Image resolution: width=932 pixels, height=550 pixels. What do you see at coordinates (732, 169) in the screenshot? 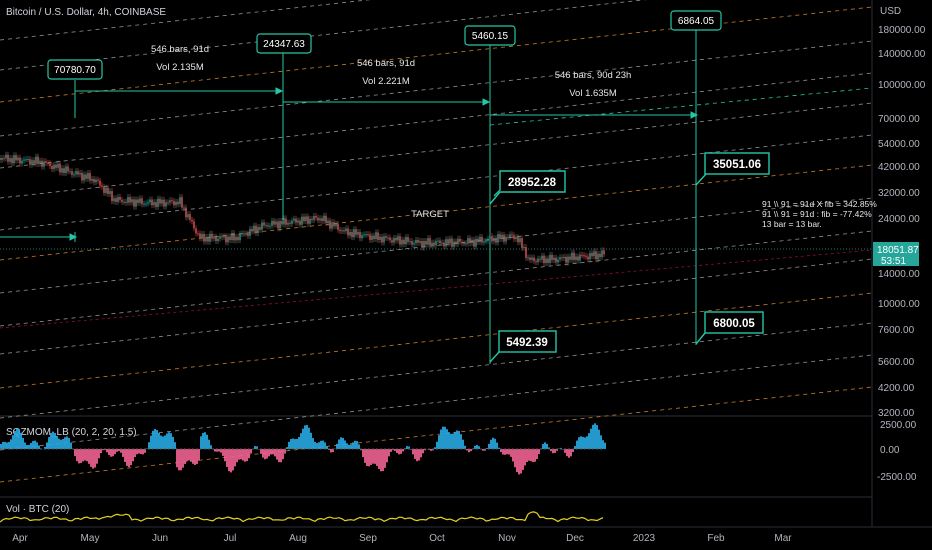
I see `callout-35051: 35051.06` at bounding box center [732, 169].